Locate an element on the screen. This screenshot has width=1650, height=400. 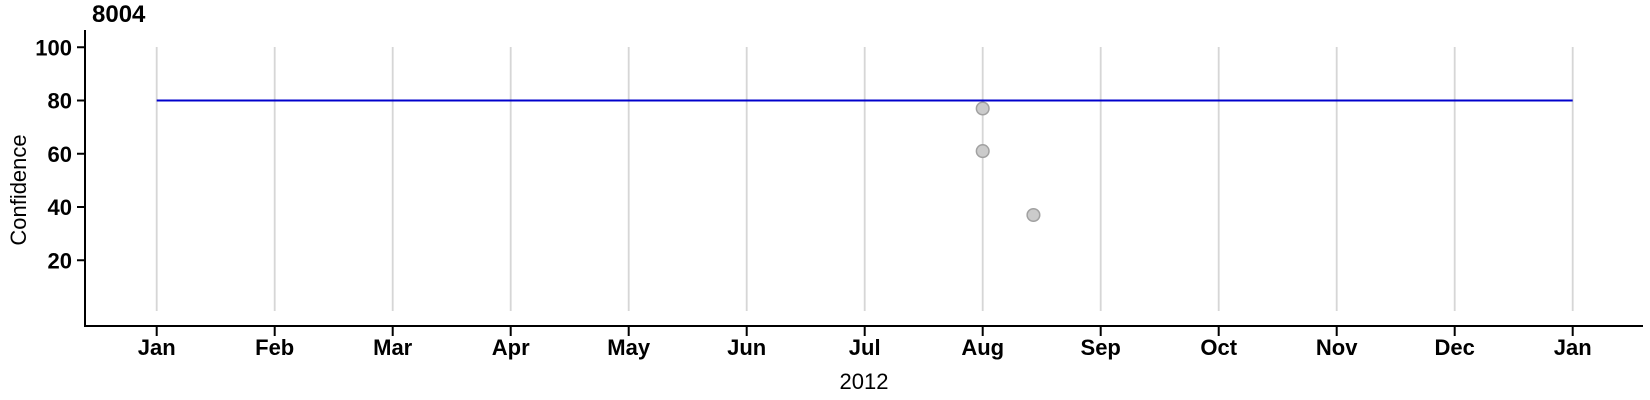
y-tick-label: 40 is located at coordinates (60, 207).